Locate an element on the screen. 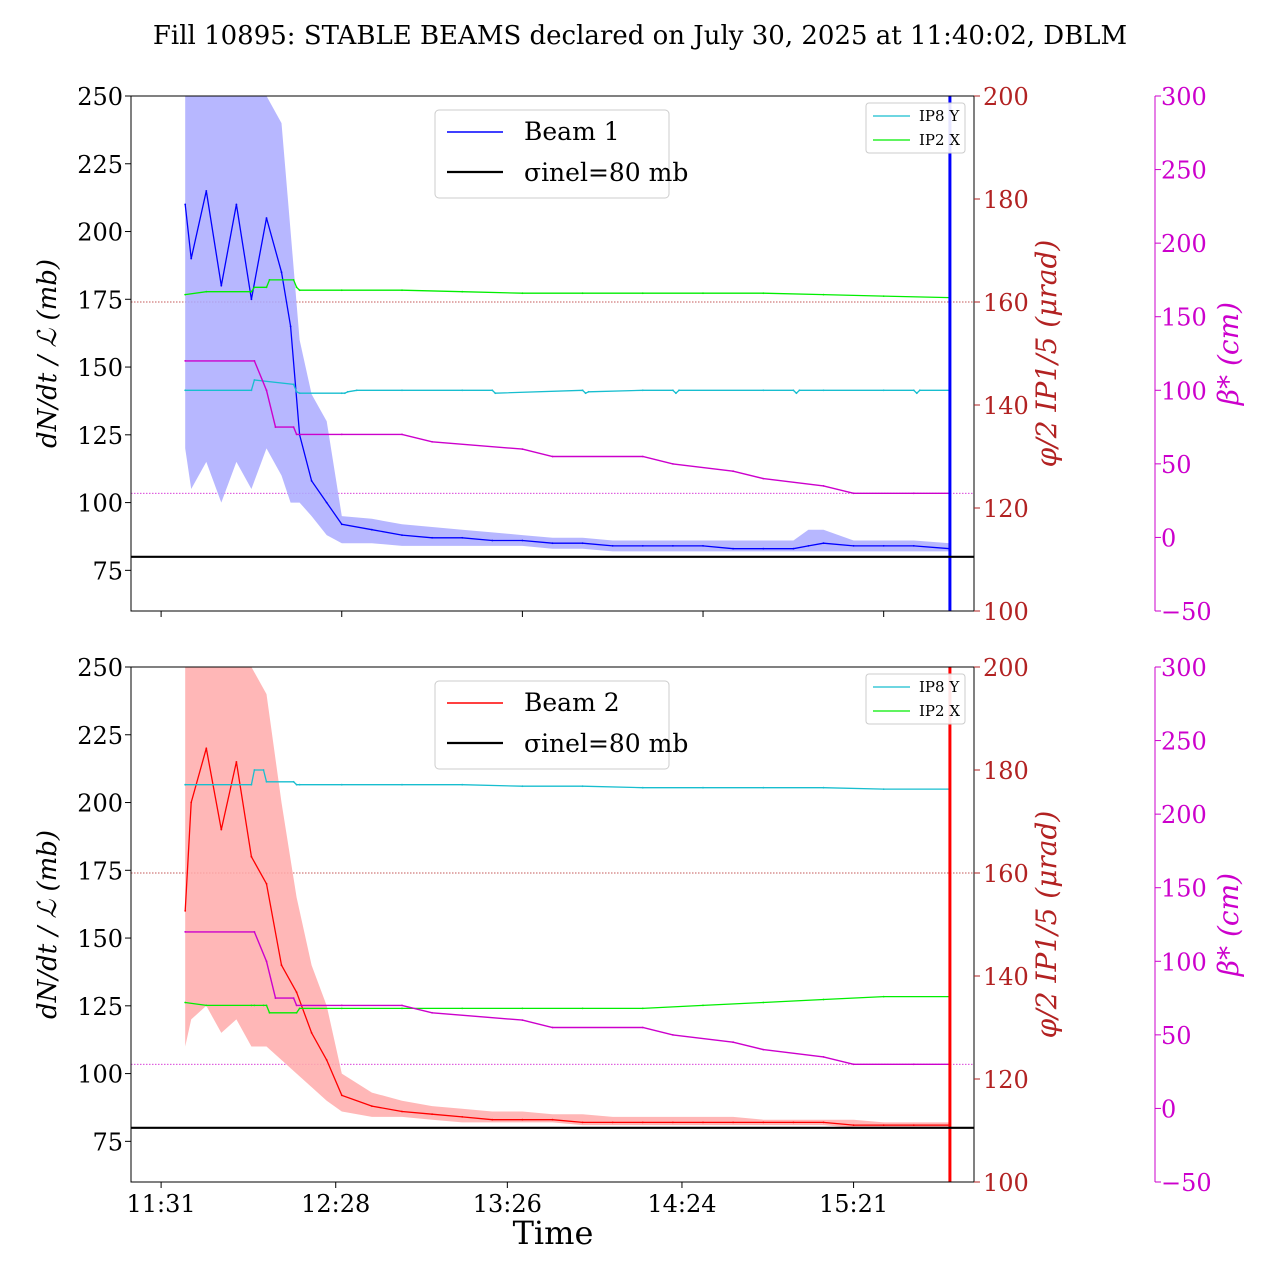  legend-ip: IP8 Y IP2 X is located at coordinates (915, 699).